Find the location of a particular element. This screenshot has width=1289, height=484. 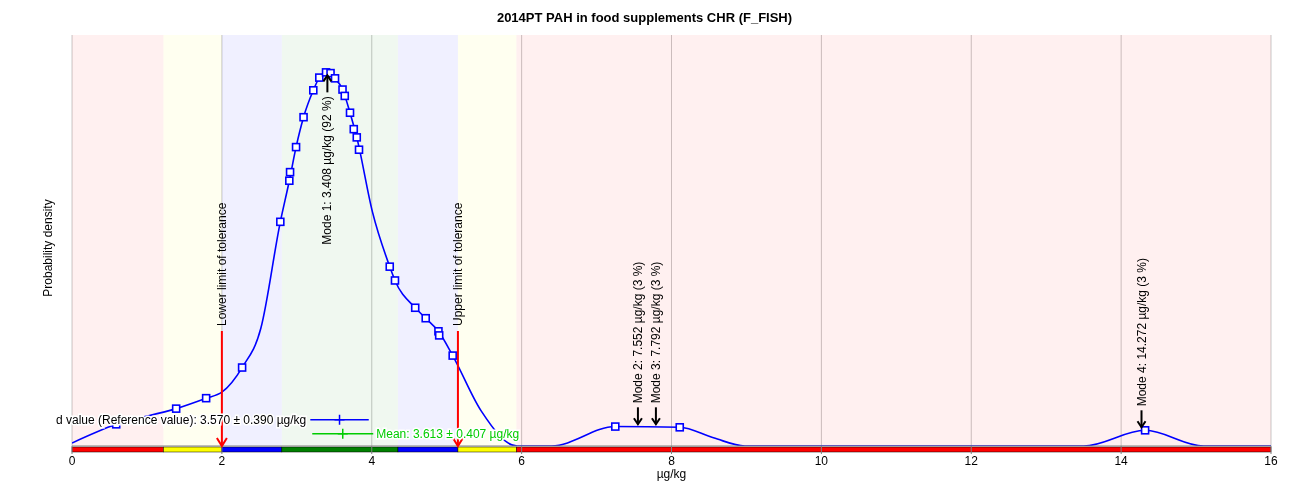

annotation: Mode 3: 7.792 µg/kg (3 %) is located at coordinates (655, 332).